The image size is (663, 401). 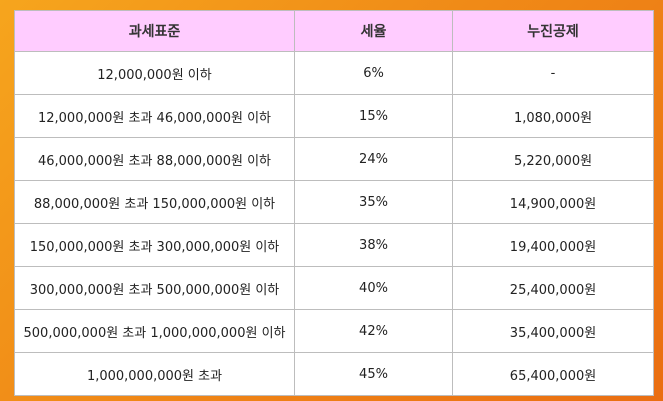 What do you see at coordinates (373, 31) in the screenshot?
I see `header-tax-rate: 세율` at bounding box center [373, 31].